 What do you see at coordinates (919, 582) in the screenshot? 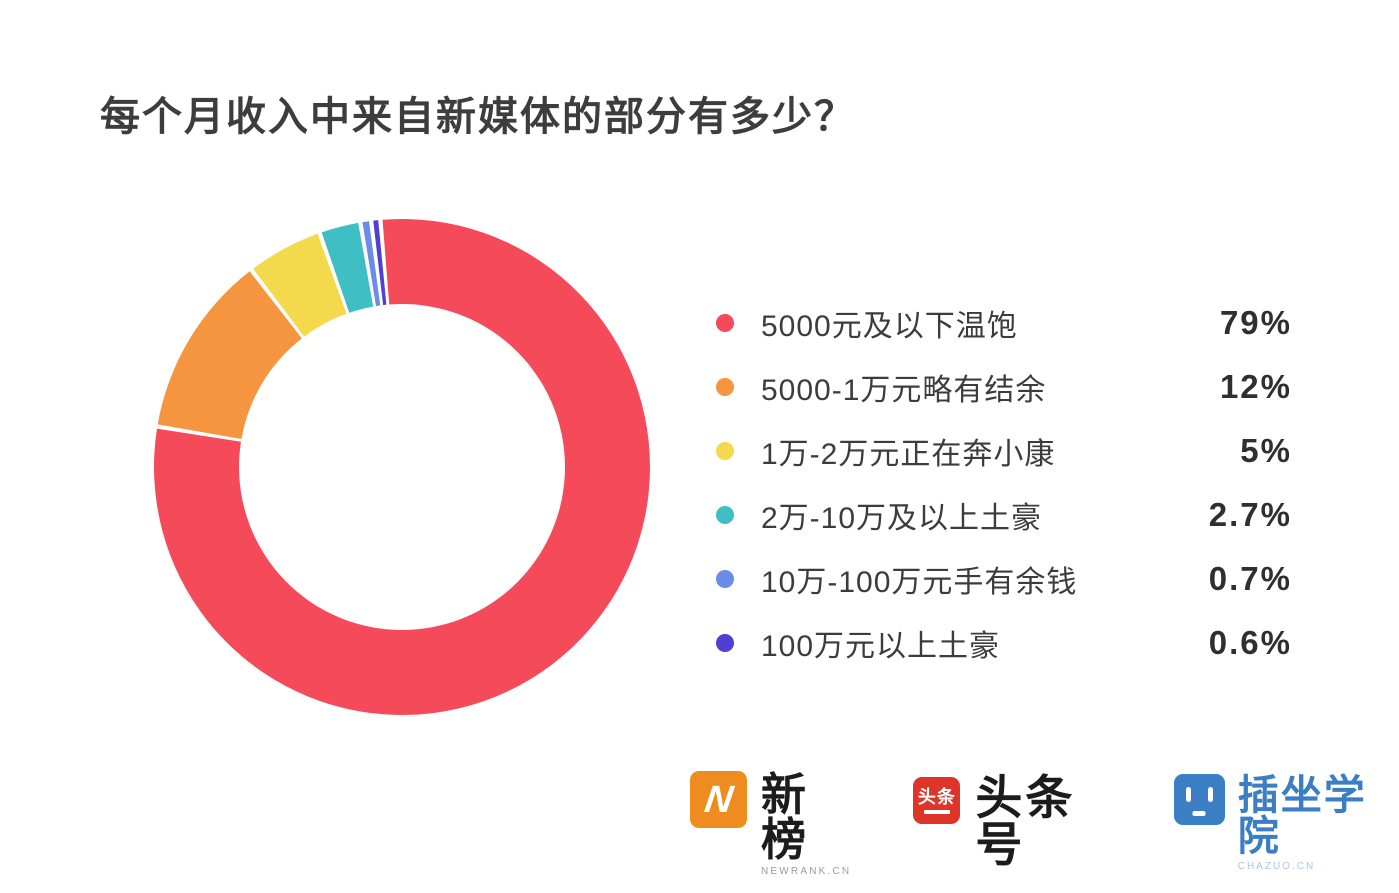
I see `legend-label: 10万-100万元手有余钱` at bounding box center [919, 582].